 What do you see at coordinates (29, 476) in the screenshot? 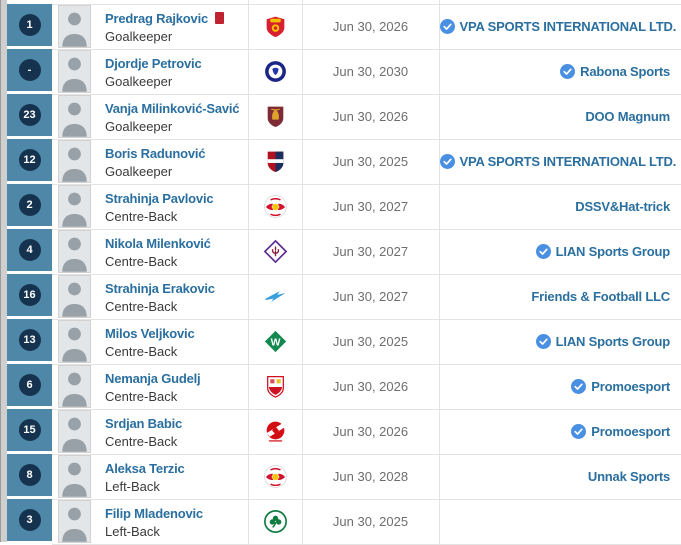
I see `number-cell: 8` at bounding box center [29, 476].